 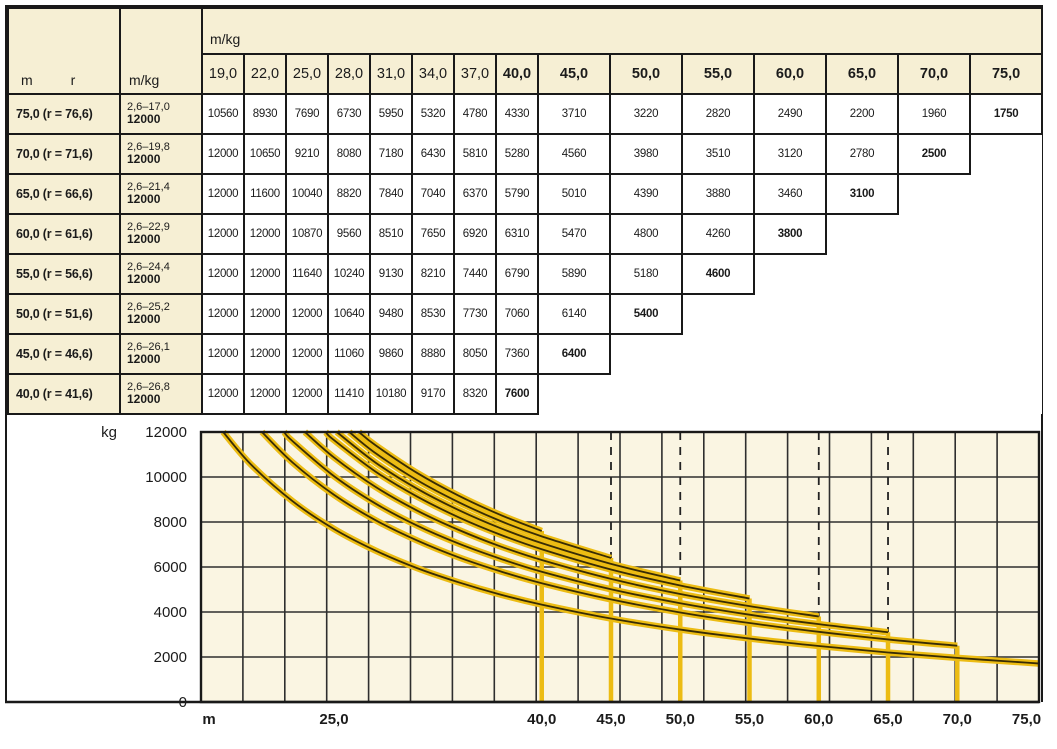 I want to click on capacity-cell: 4600, so click(x=718, y=274).